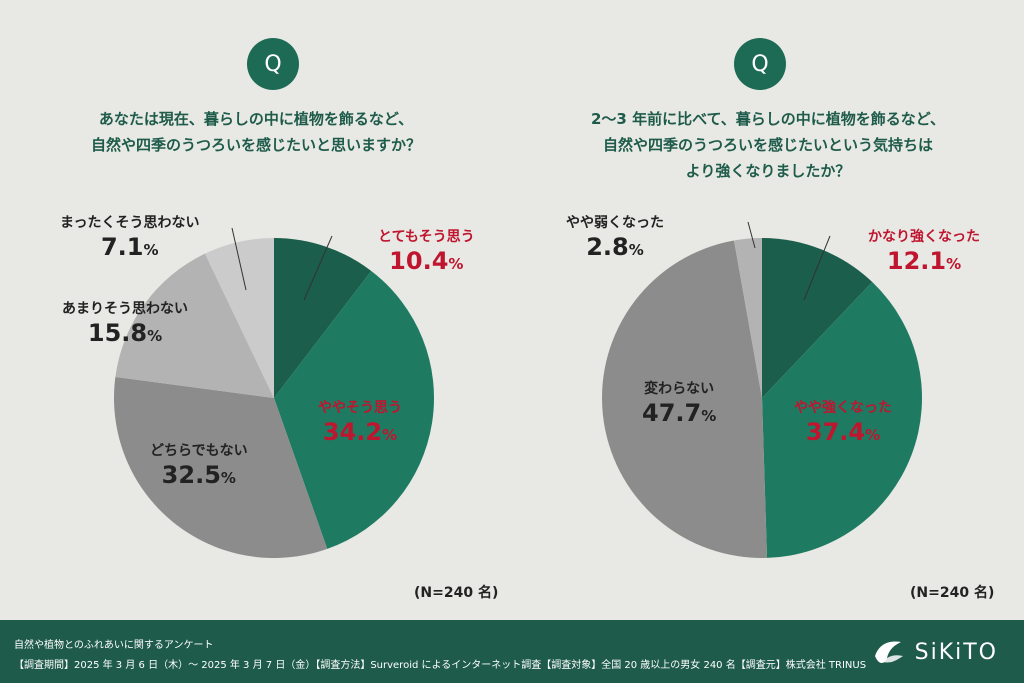  What do you see at coordinates (255, 145) in the screenshot?
I see `question-line: 自然や四季のうつろいを感じたいと思いますか？` at bounding box center [255, 145].